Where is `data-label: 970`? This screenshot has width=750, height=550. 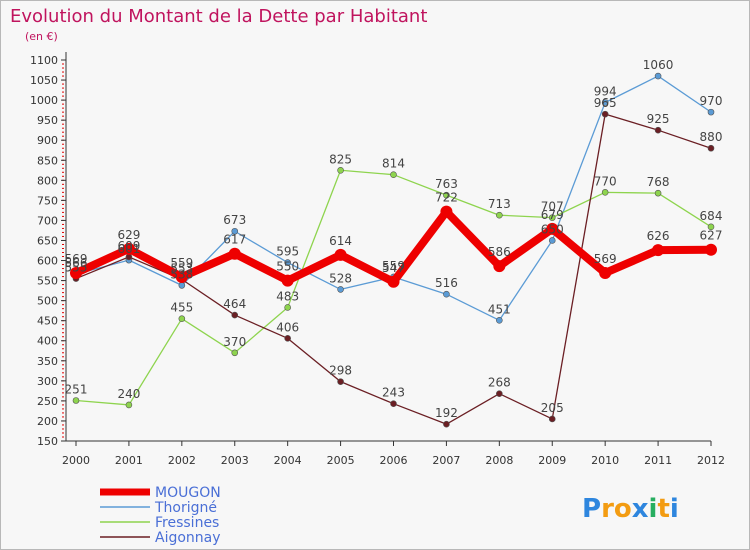 data-label: 970 is located at coordinates (711, 101).